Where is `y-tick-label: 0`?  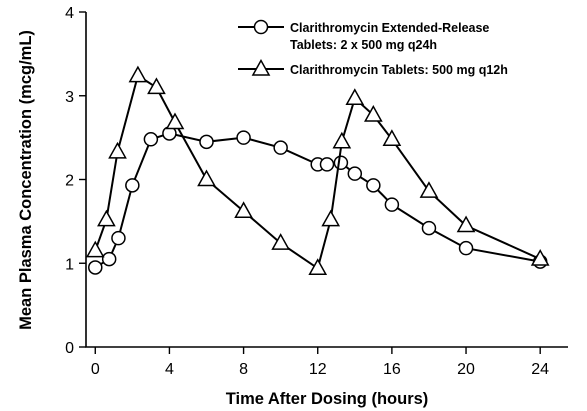
y-tick-label: 0 is located at coordinates (69, 348).